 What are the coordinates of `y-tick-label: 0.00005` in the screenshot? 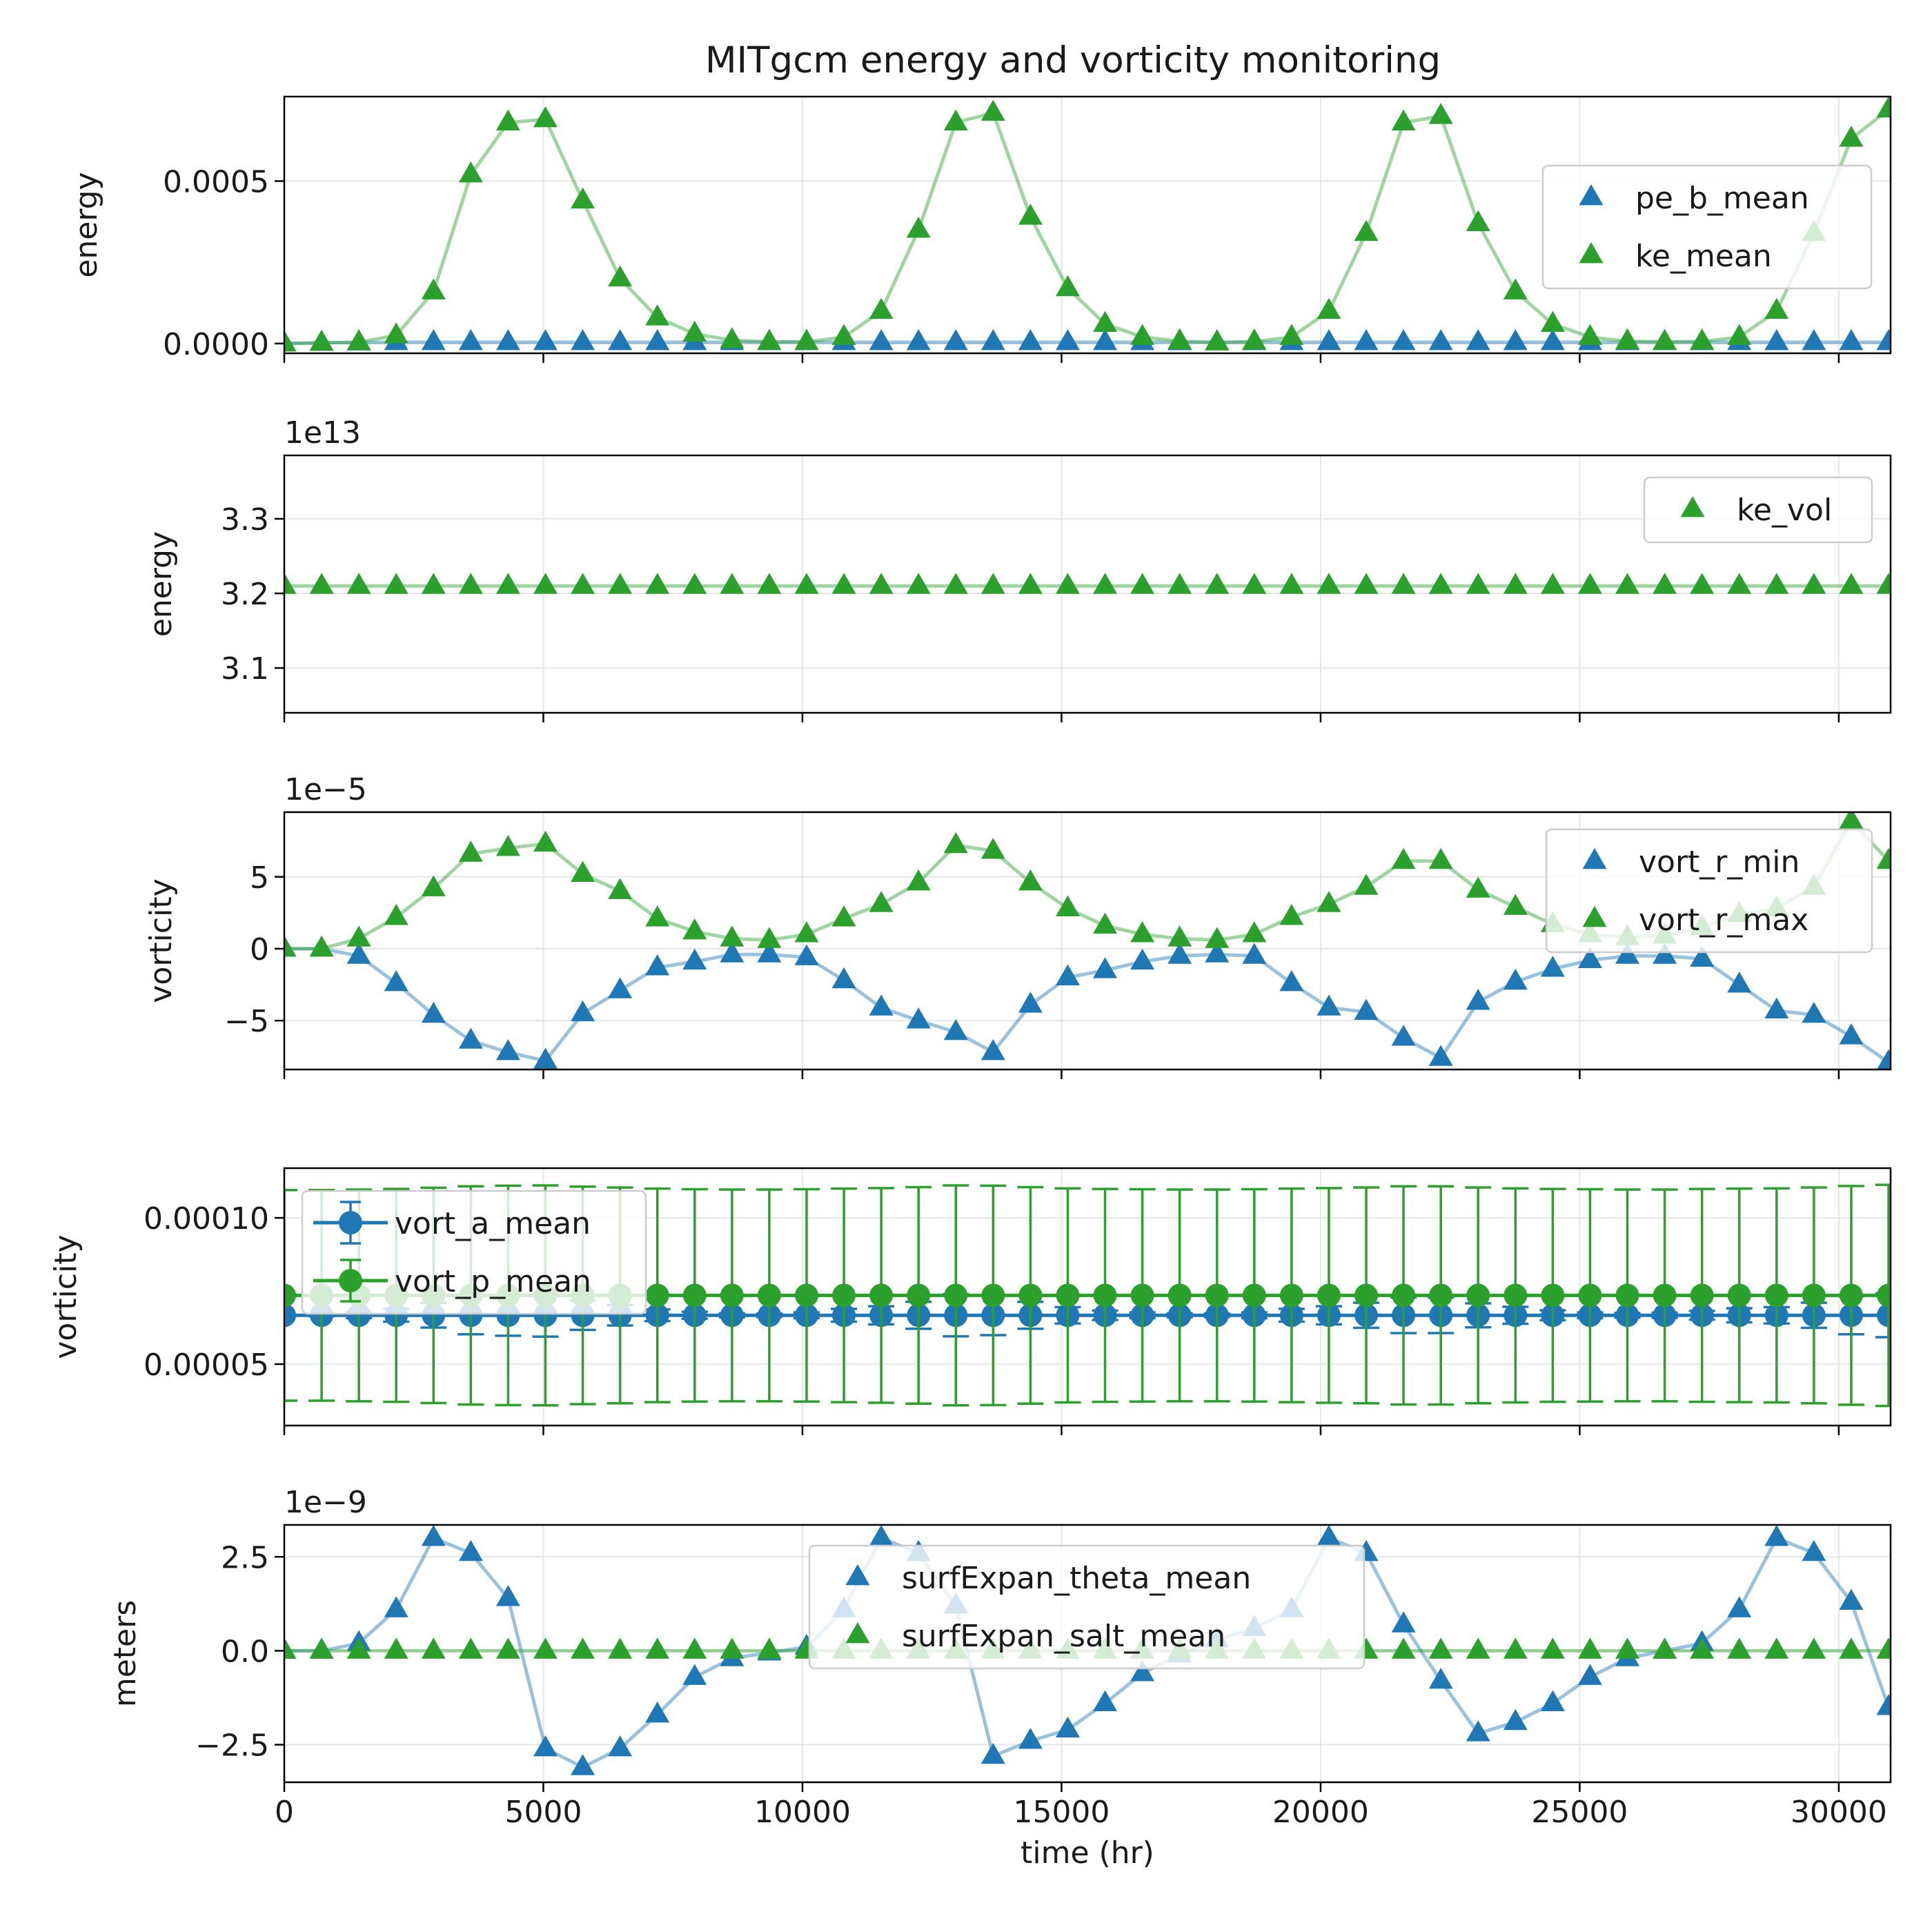 It's located at (206, 1365).